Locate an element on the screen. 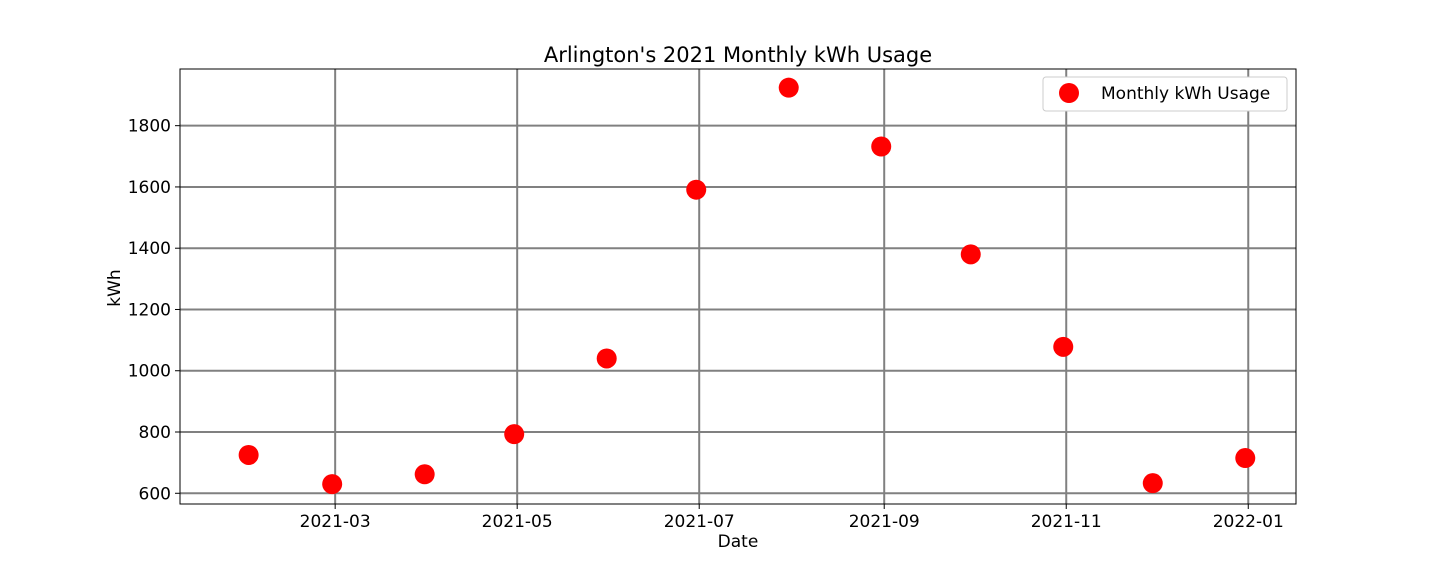 Image resolution: width=1440 pixels, height=576 pixels. x-tick-label: 2022-01 is located at coordinates (1248, 522).